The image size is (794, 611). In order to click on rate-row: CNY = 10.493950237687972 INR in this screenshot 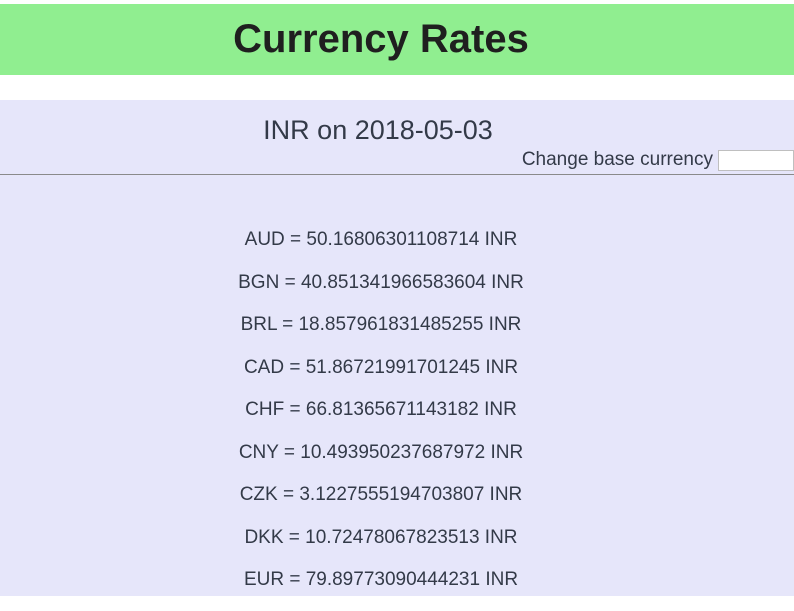, I will do `click(381, 452)`.